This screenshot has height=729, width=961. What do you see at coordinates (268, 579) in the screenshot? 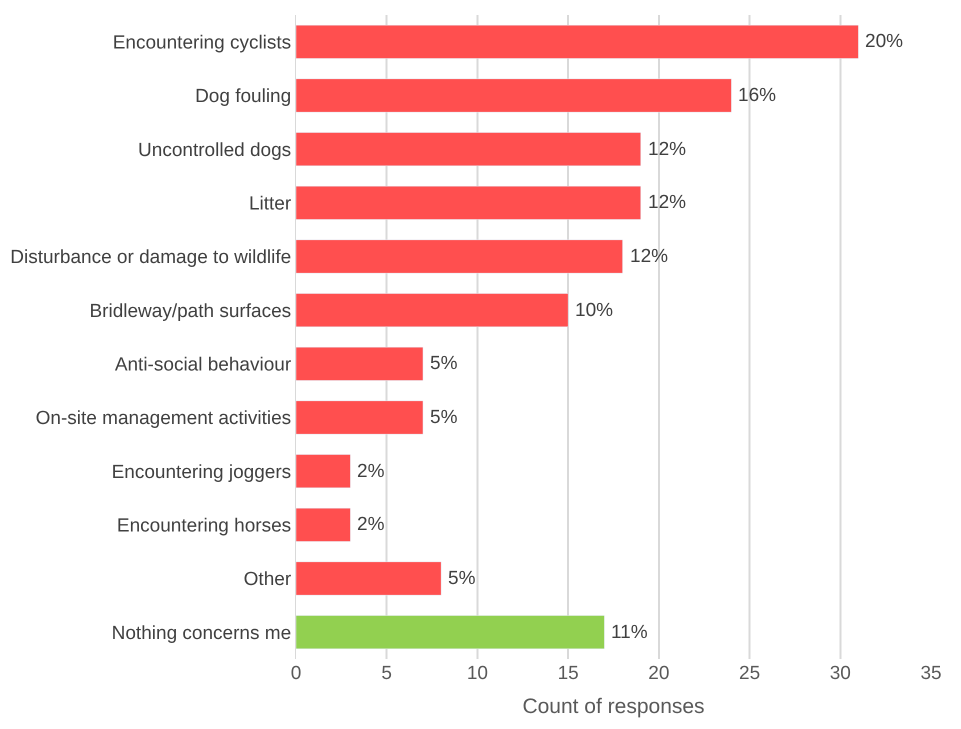
I see `y-tick-label: Other` at bounding box center [268, 579].